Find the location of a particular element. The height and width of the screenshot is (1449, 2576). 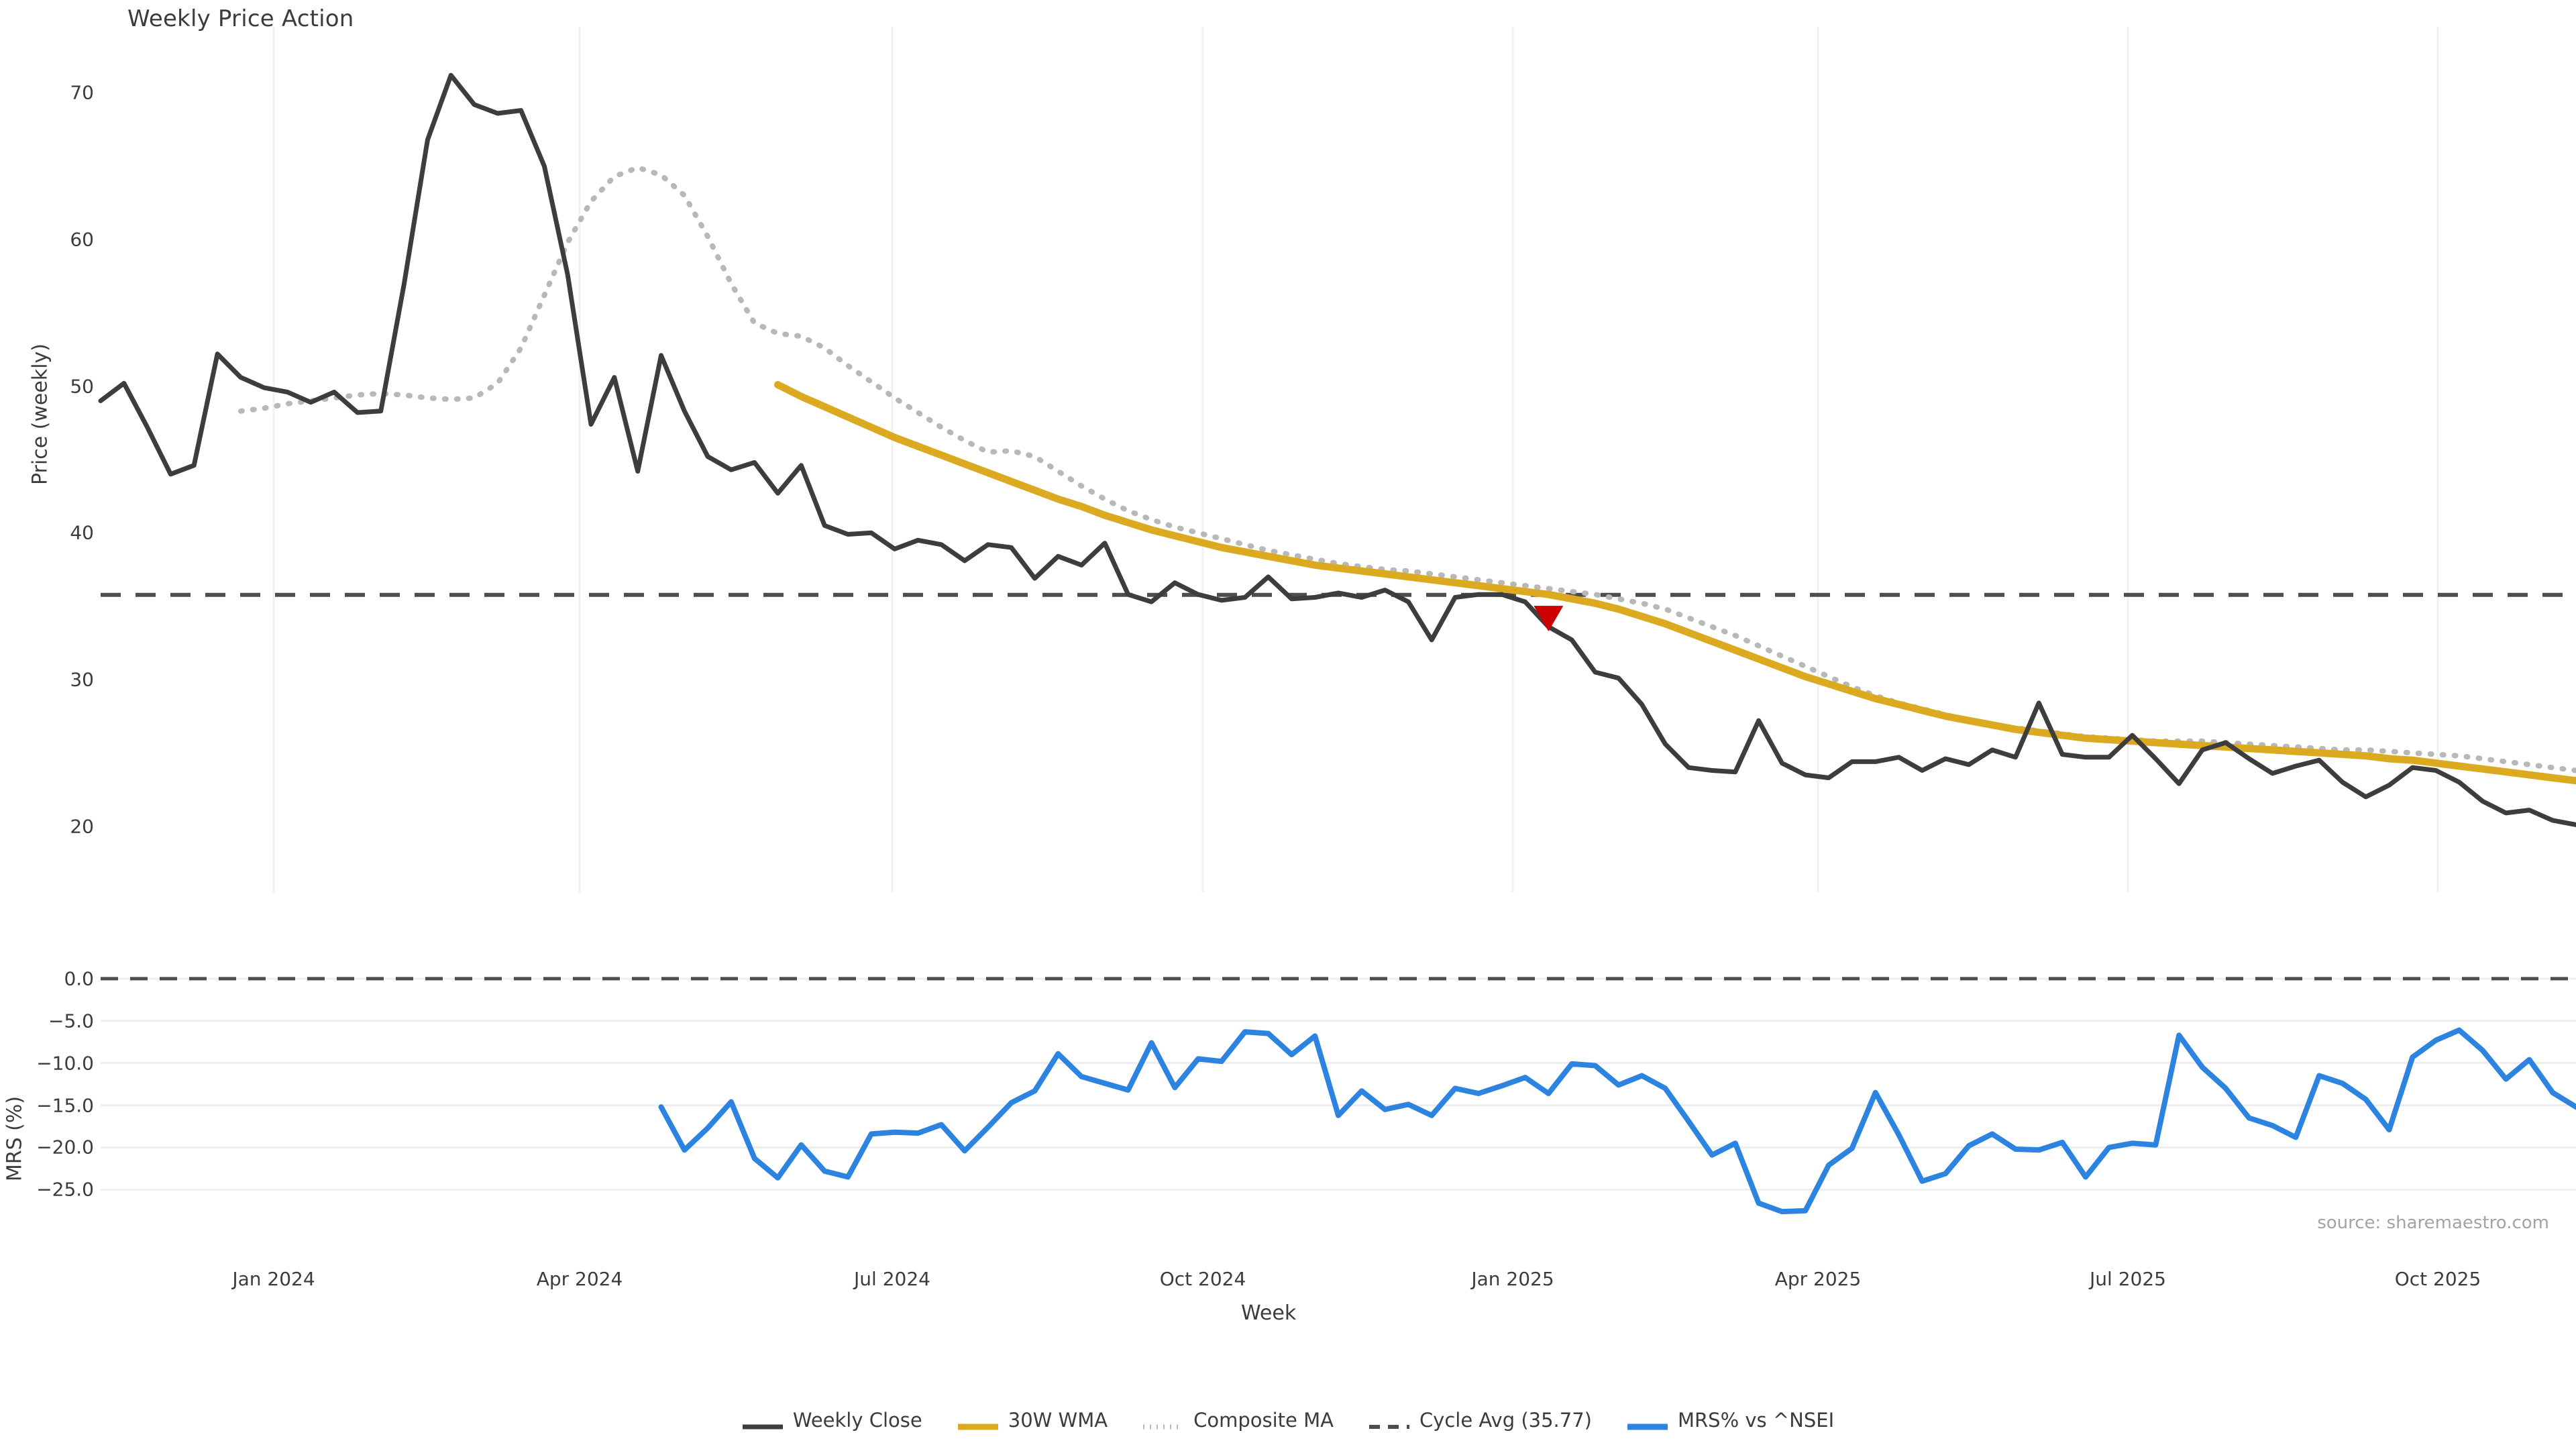

x-tick: Oct 2025 is located at coordinates (2437, 1279).